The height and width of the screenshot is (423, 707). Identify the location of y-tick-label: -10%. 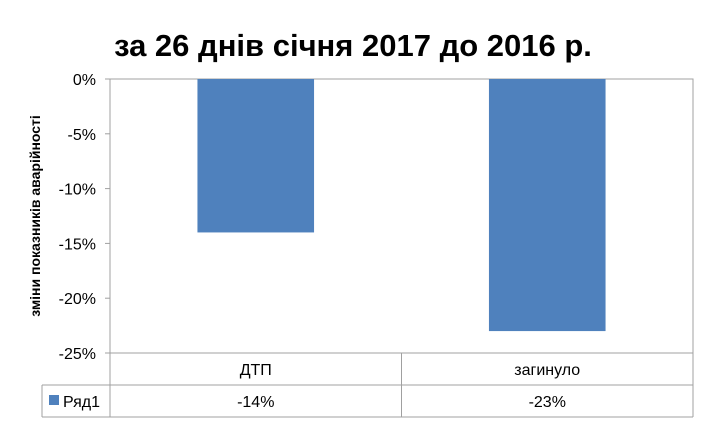
(77, 190).